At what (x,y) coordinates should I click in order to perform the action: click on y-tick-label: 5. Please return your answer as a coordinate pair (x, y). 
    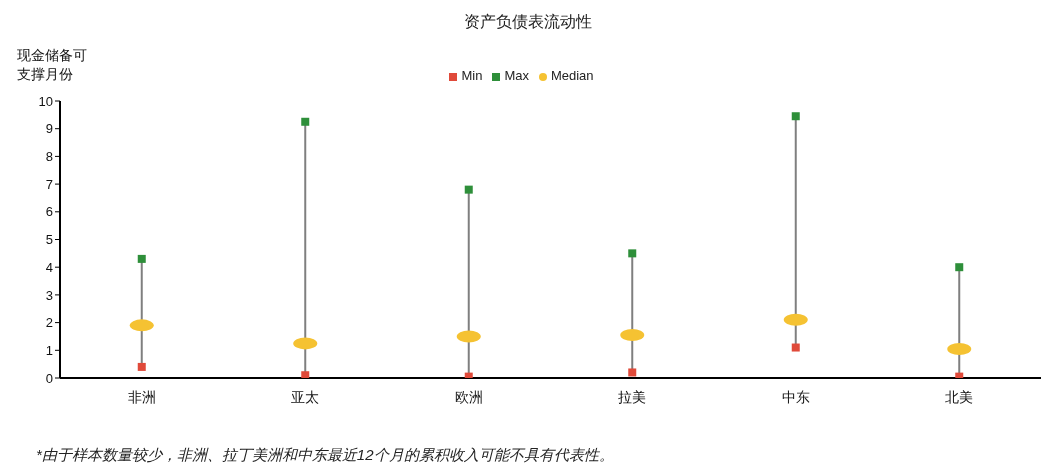
    Looking at the image, I should click on (49, 240).